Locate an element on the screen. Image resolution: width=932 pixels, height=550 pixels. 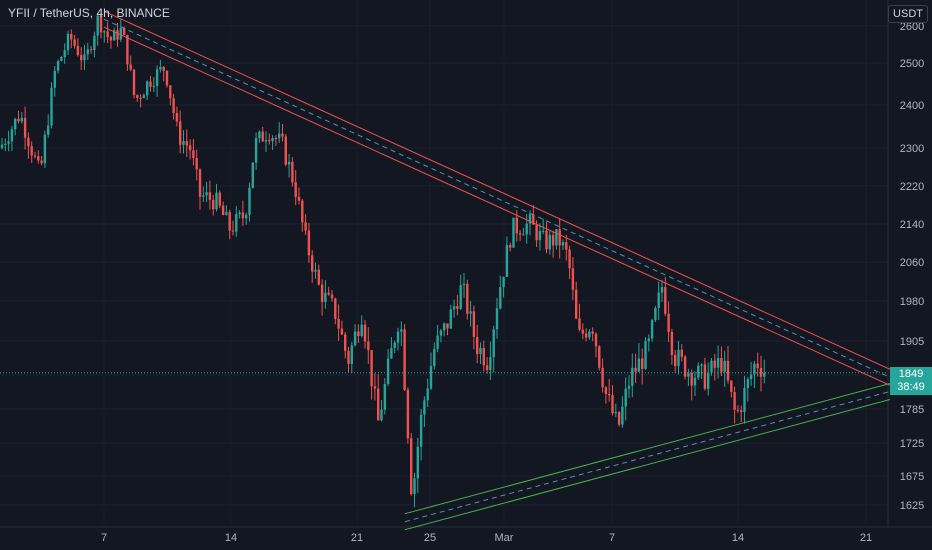
y-tick-label: 2600 is located at coordinates (912, 27).